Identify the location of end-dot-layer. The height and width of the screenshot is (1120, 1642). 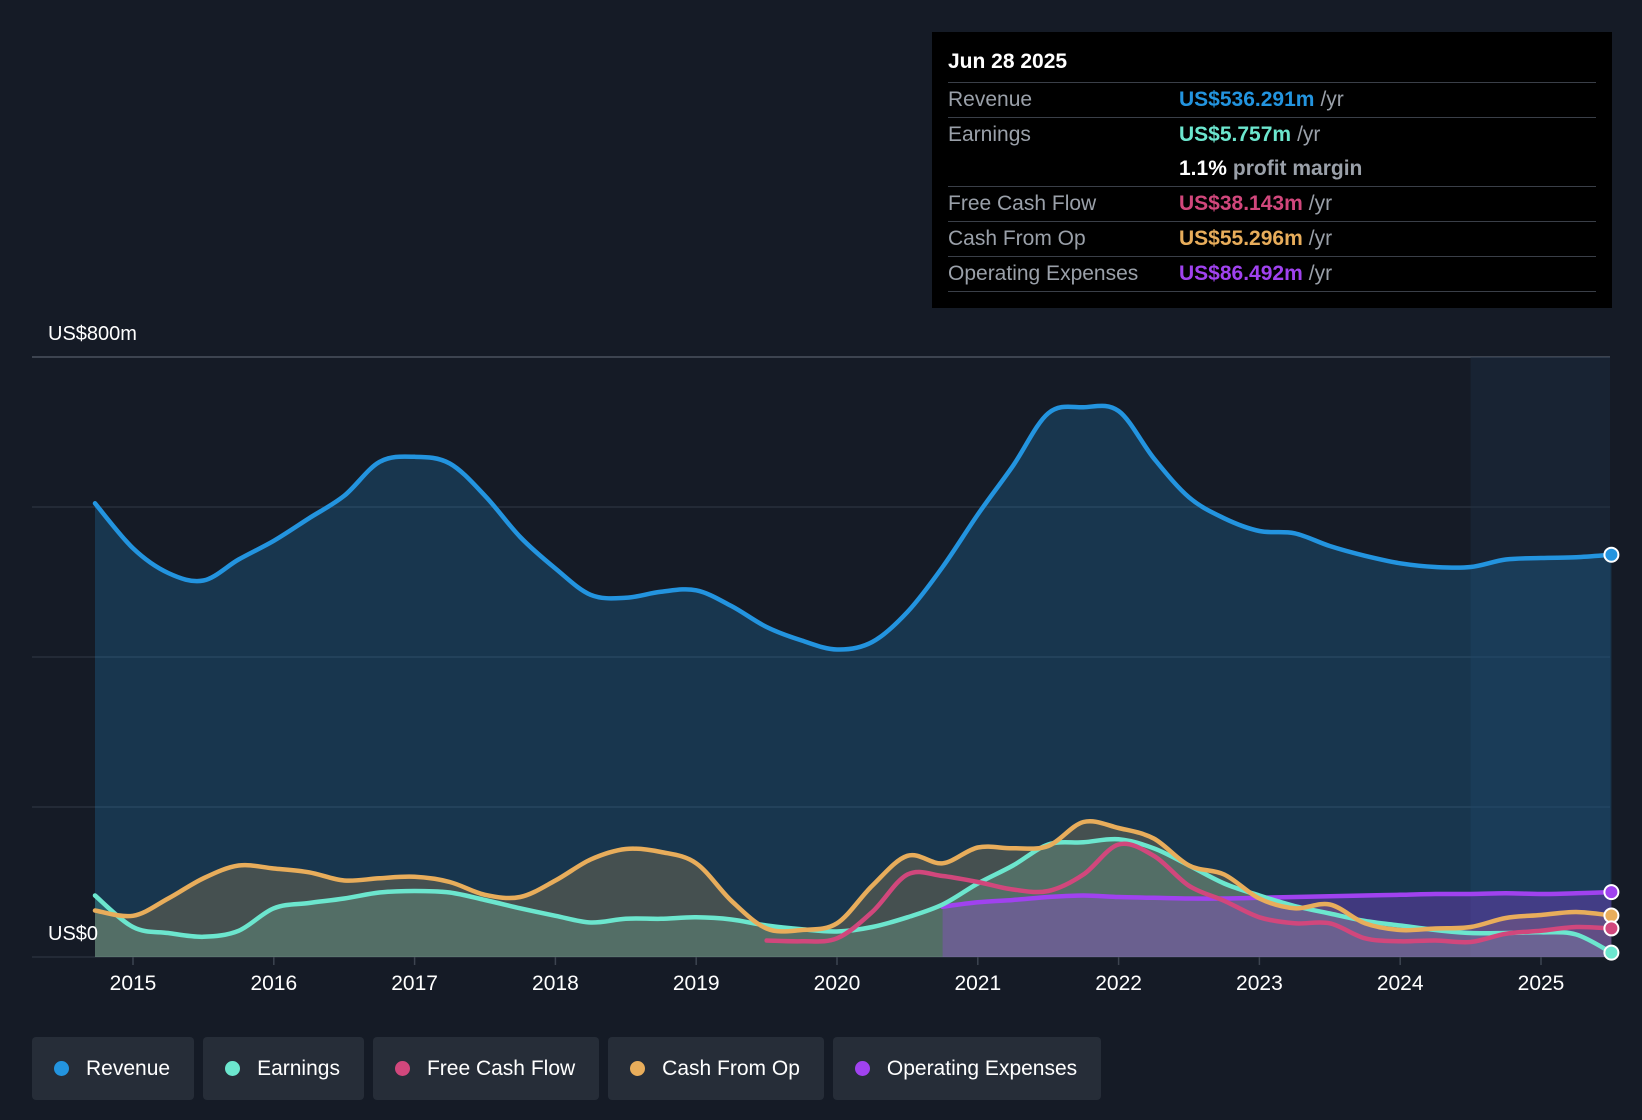
(1611, 753).